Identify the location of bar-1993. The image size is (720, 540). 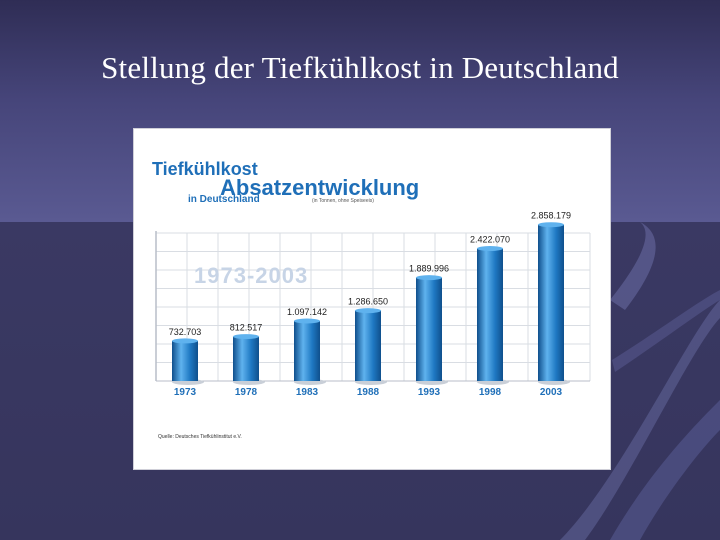
(429, 329).